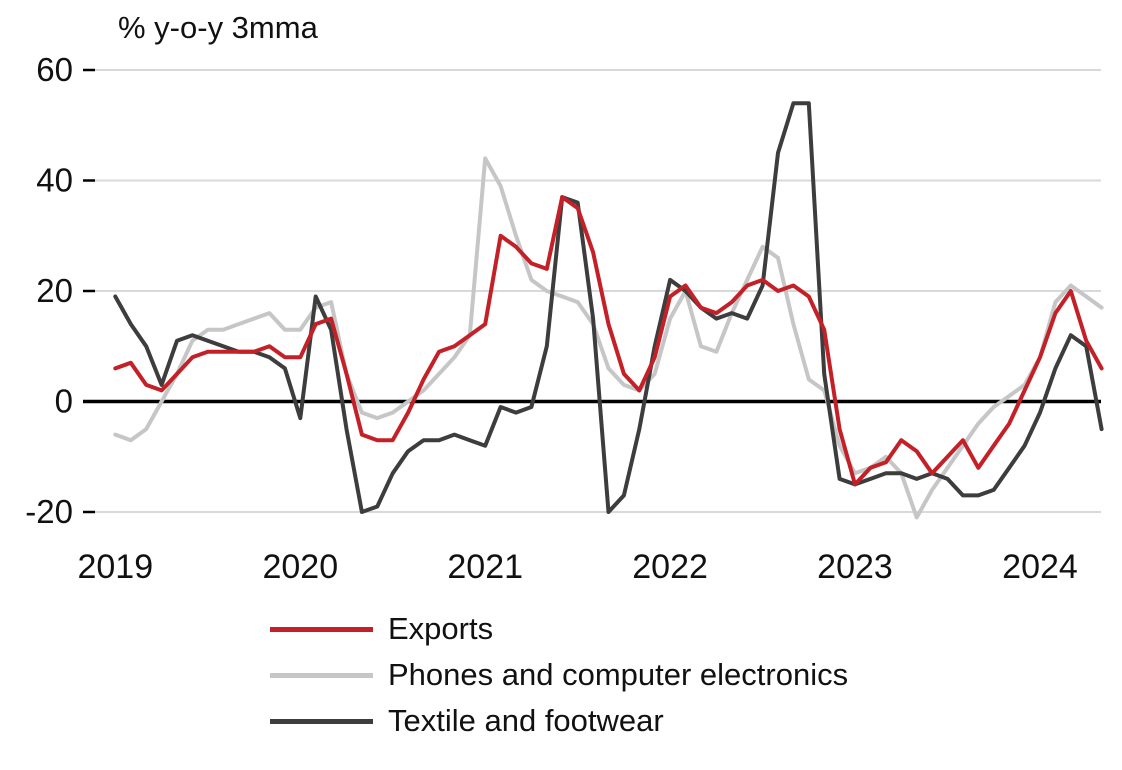 The width and height of the screenshot is (1122, 770). Describe the element at coordinates (300, 567) in the screenshot. I see `x-axis-label-2020: 2020` at that location.